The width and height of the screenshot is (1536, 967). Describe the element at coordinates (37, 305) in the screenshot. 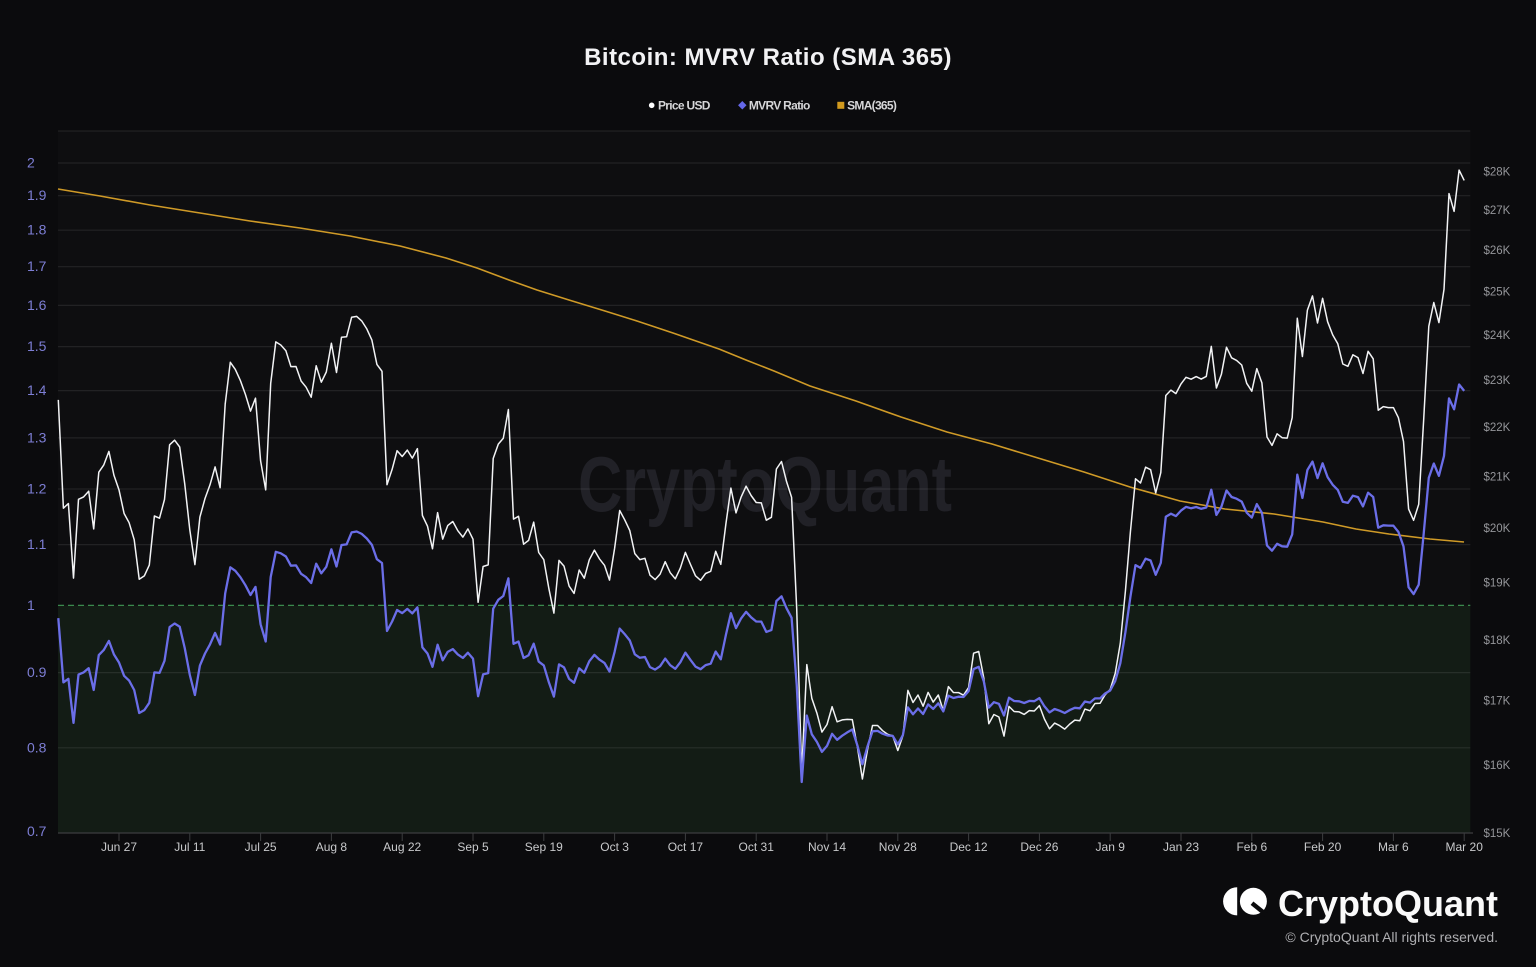

I see `svg-text: 1.6` at that location.